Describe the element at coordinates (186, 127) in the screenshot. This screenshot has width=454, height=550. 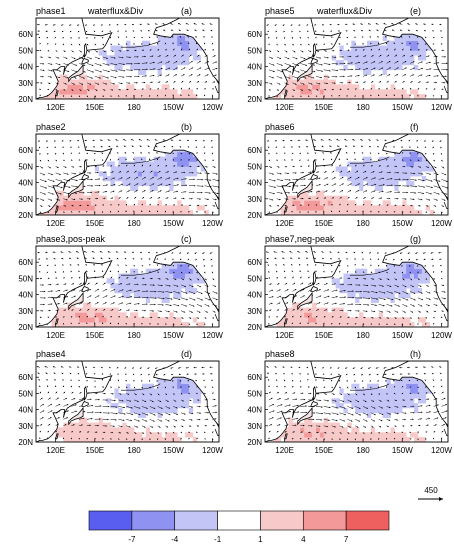
I see `panel-letter: (b)` at that location.